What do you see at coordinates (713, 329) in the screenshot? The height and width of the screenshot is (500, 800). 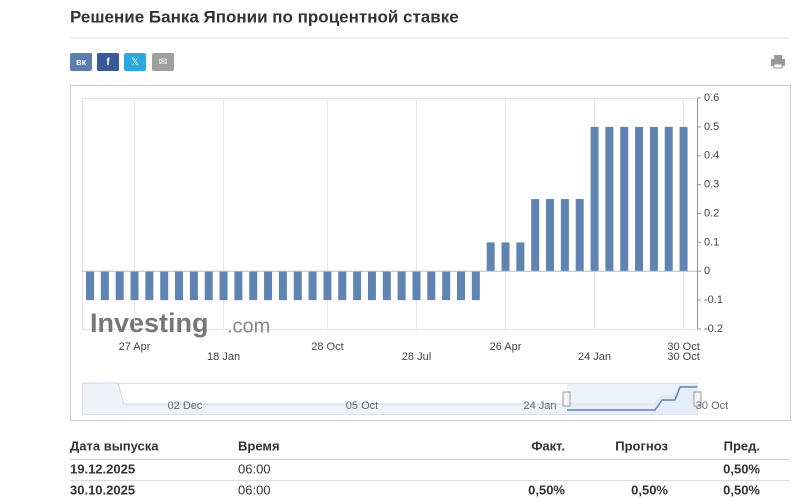 I see `y-tick-label: -0.2` at bounding box center [713, 329].